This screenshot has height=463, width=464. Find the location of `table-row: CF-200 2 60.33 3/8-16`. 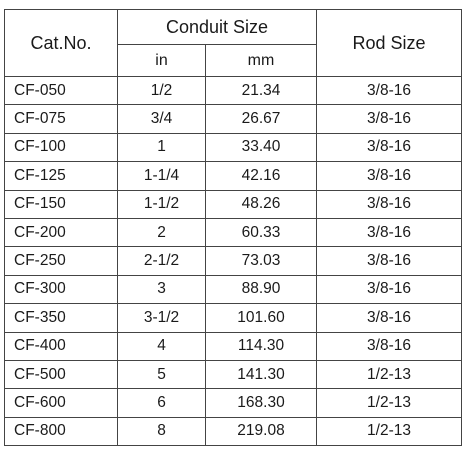

table-row: CF-200 2 60.33 3/8-16 is located at coordinates (233, 232).